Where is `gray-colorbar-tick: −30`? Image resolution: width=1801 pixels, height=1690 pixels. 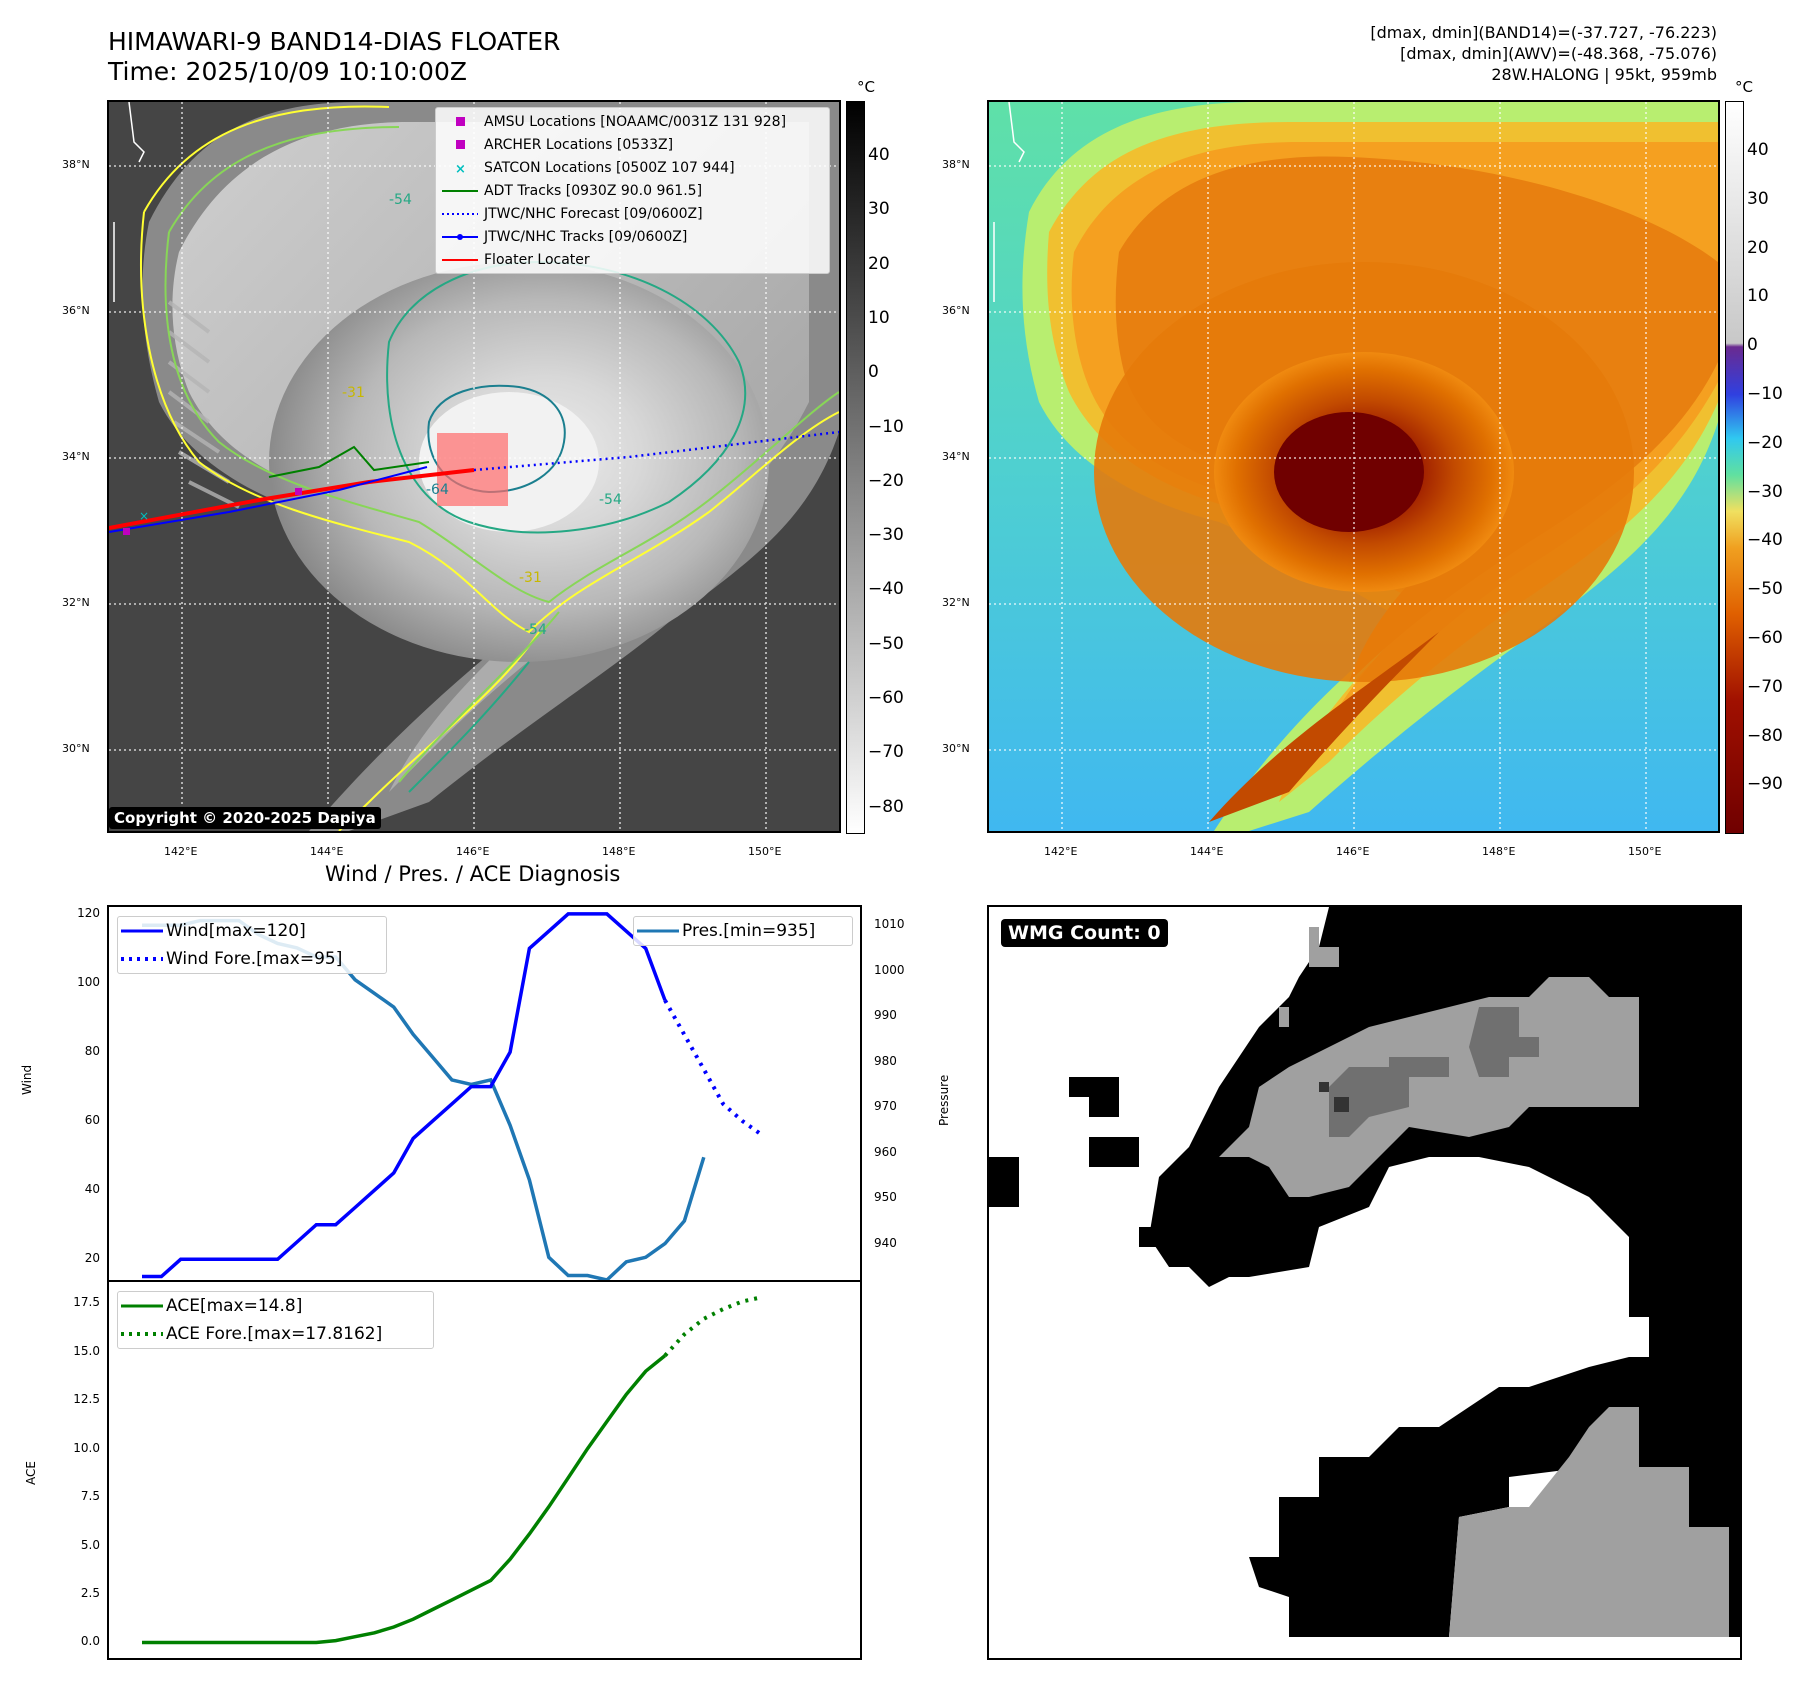 gray-colorbar-tick: −30 is located at coordinates (886, 535).